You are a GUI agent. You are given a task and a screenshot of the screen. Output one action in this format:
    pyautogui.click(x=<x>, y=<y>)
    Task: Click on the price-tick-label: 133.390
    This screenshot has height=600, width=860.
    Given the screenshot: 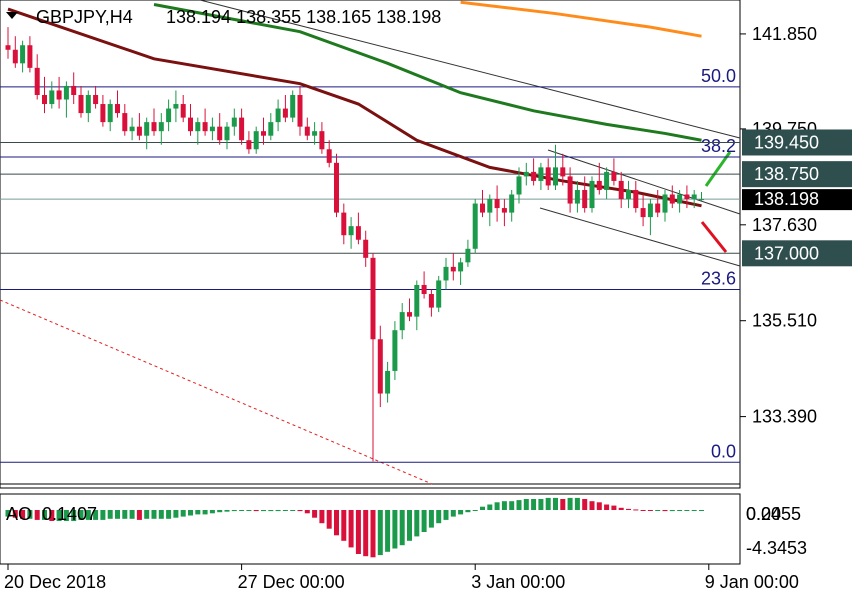 What is the action you would take?
    pyautogui.click(x=784, y=417)
    